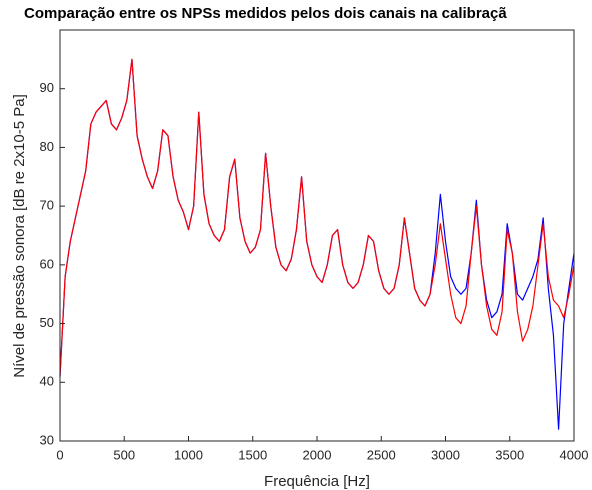  Describe the element at coordinates (509, 454) in the screenshot. I see `x-tick-label: 3500` at that location.